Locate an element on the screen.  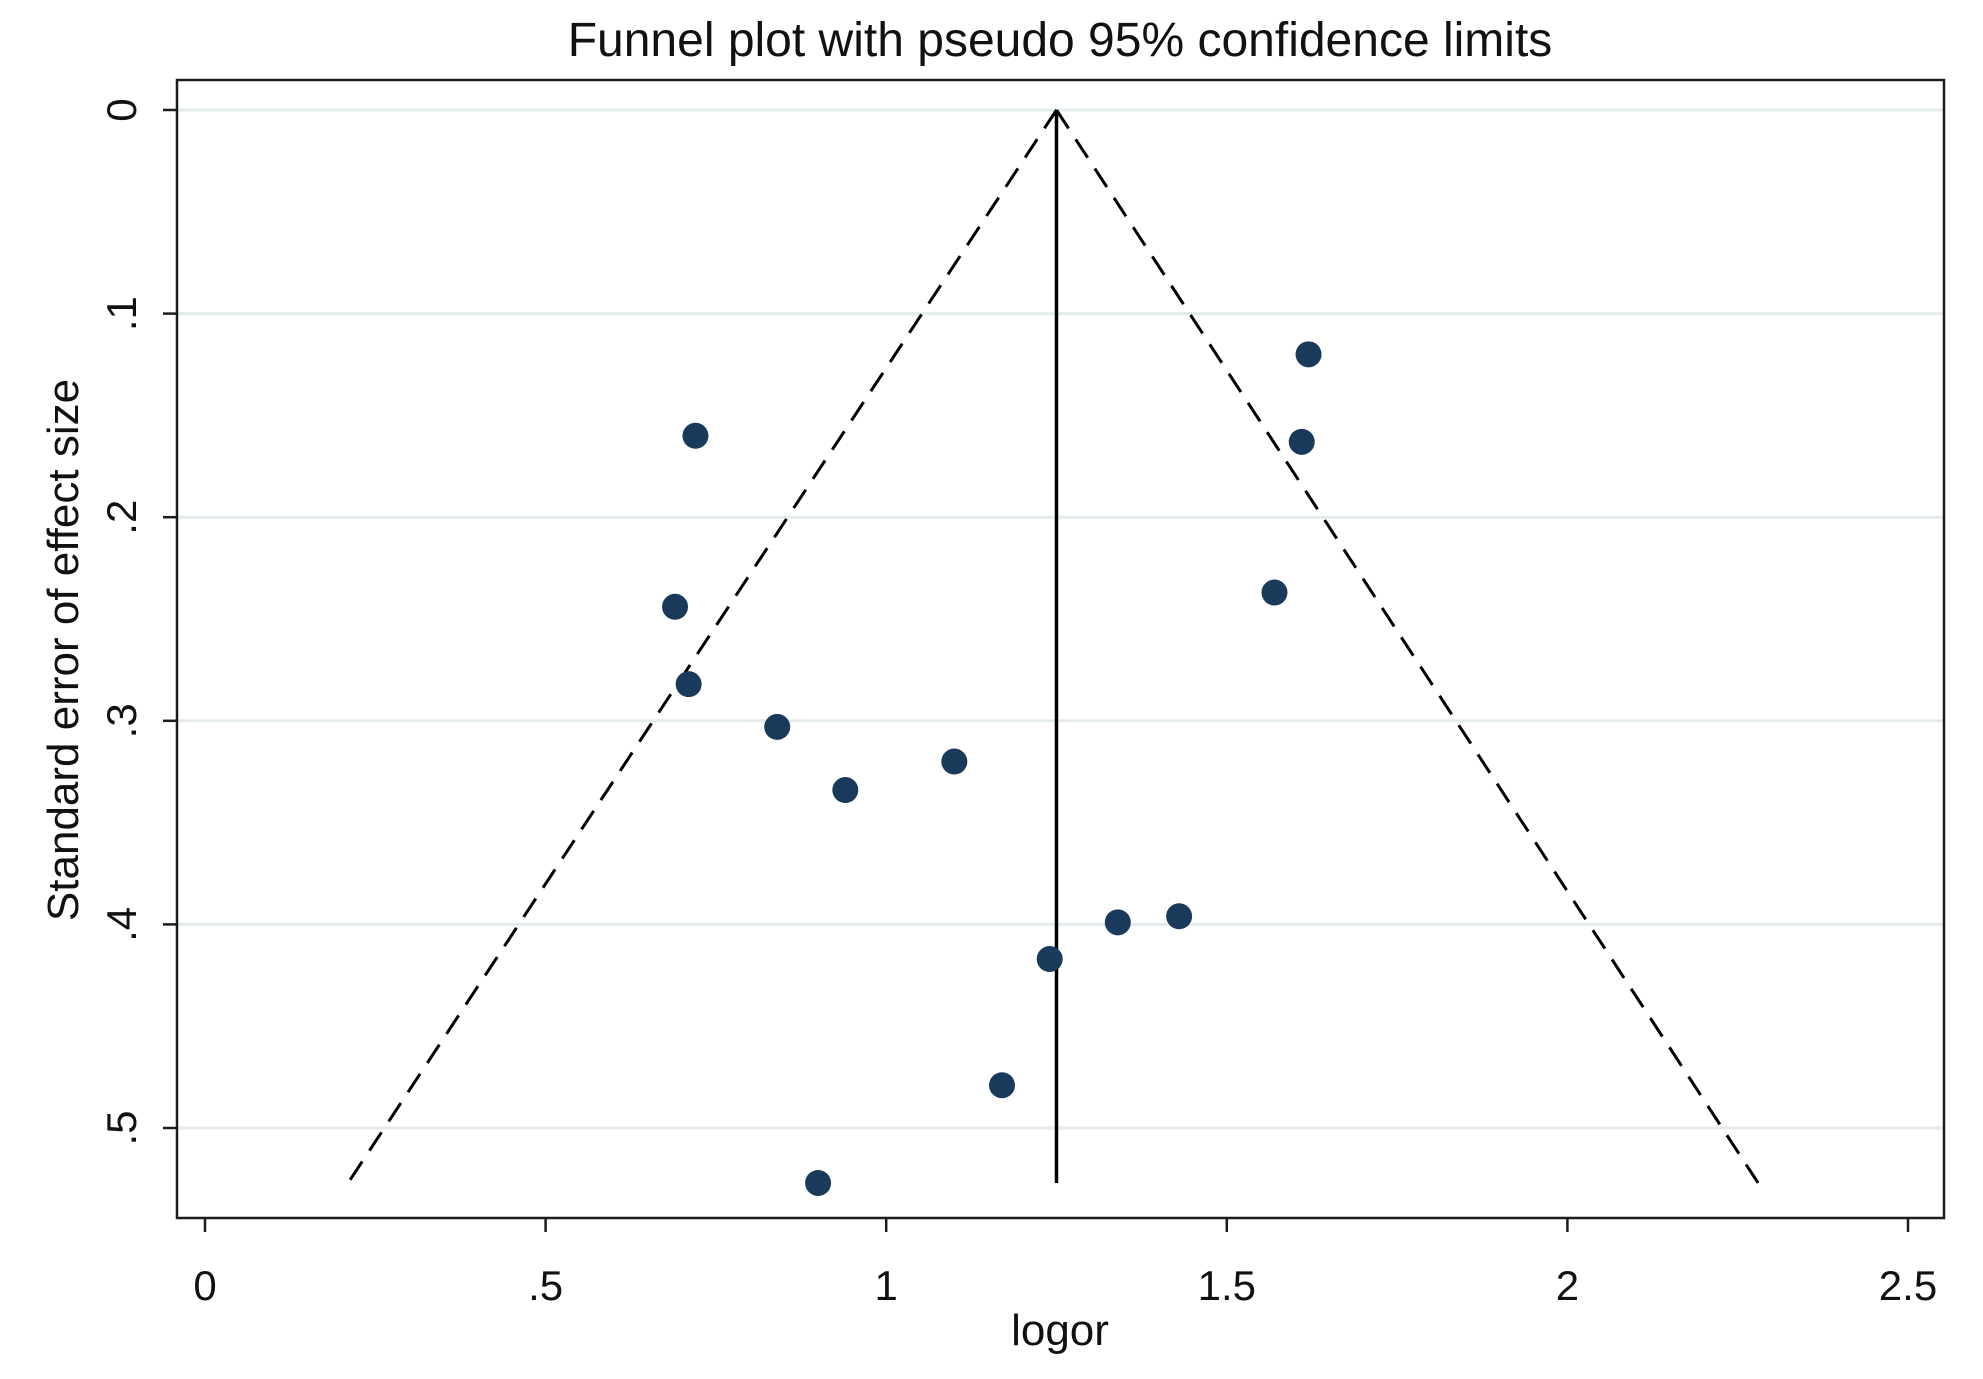
x-tick-label: 1 is located at coordinates (886, 1285).